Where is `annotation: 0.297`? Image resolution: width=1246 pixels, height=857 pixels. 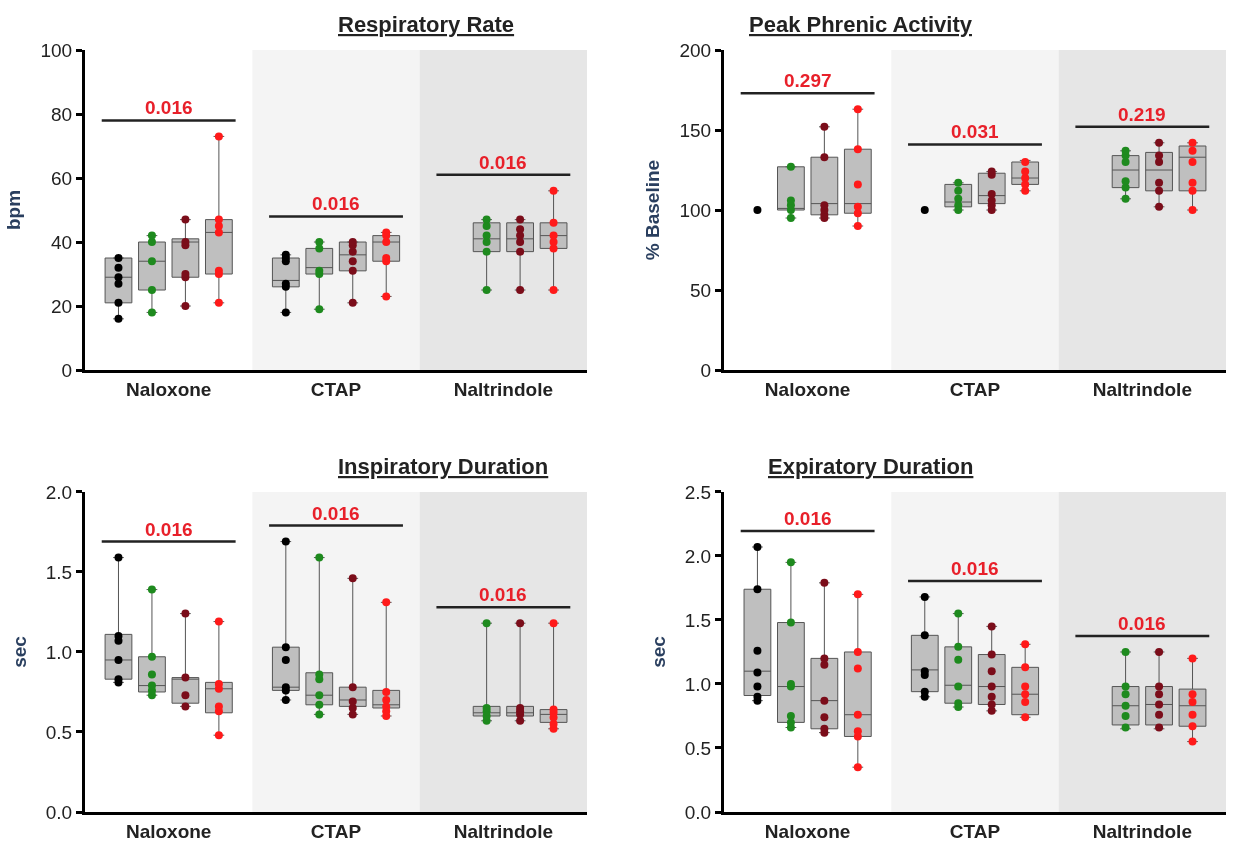 annotation: 0.297 is located at coordinates (808, 80).